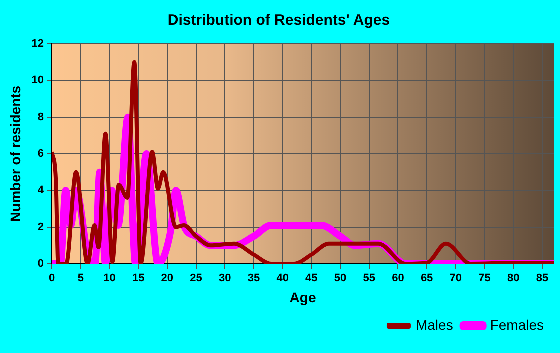 This screenshot has height=353, width=560. I want to click on y-tick-label: 2, so click(41, 227).